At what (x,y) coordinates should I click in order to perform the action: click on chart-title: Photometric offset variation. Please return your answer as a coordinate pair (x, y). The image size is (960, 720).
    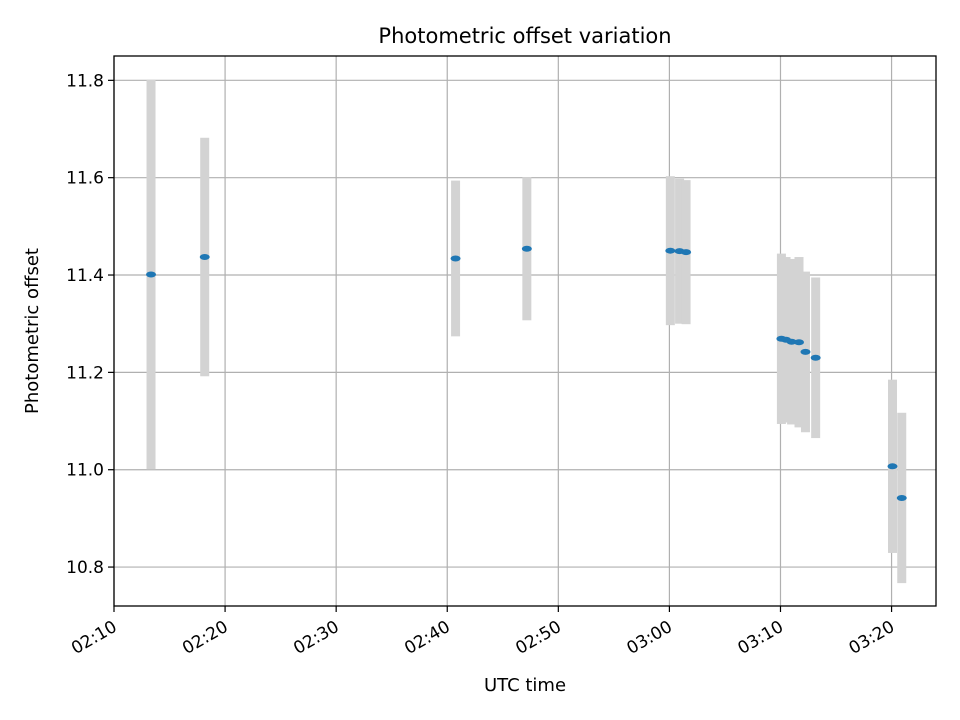
    Looking at the image, I should click on (524, 36).